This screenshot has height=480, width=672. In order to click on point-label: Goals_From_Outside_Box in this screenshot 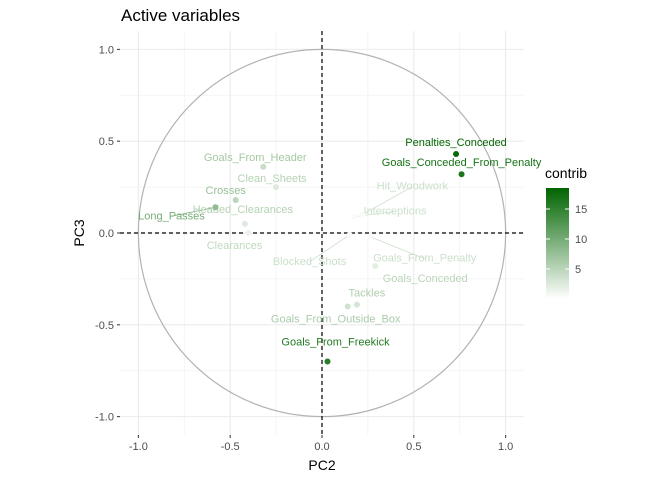, I will do `click(336, 319)`.